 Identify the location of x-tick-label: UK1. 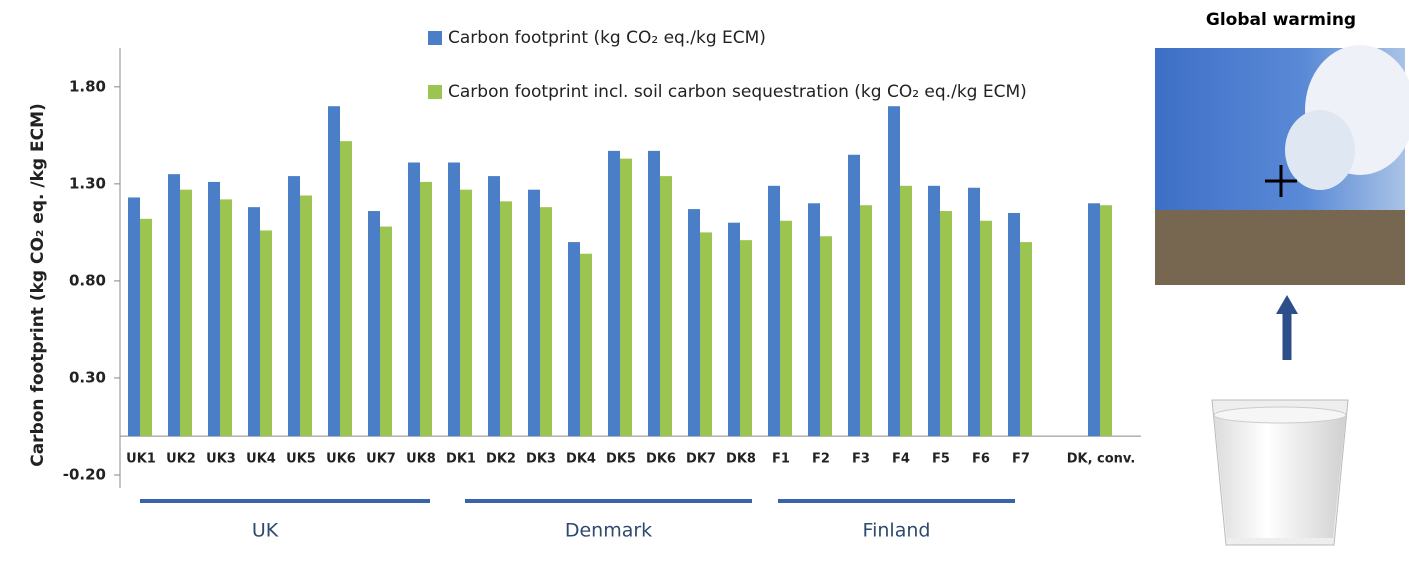
(141, 459).